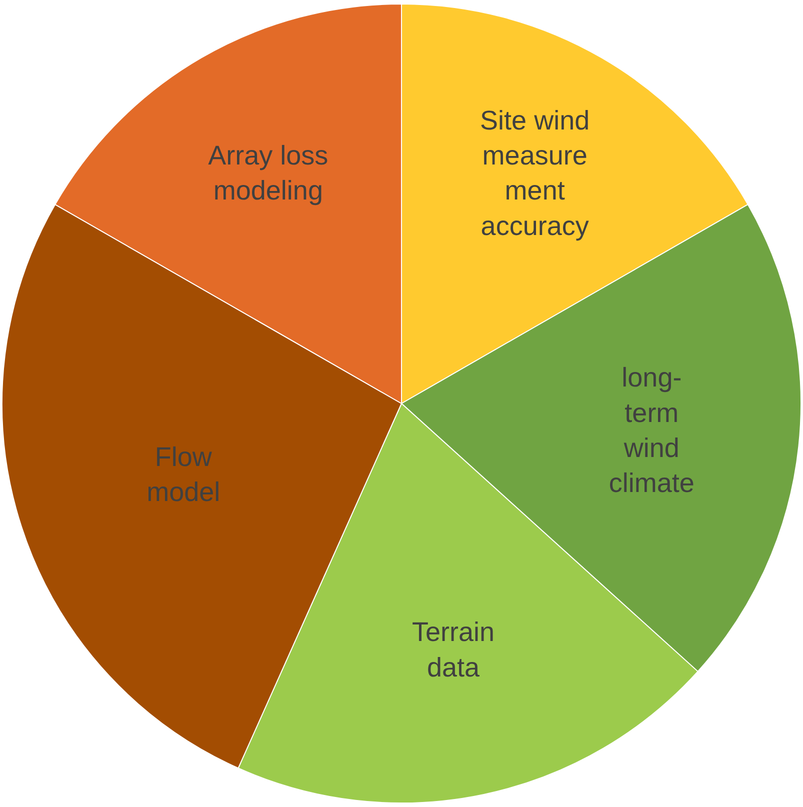 Image resolution: width=803 pixels, height=807 pixels. What do you see at coordinates (535, 173) in the screenshot?
I see `slice-label: Site wind measure ment accuracy` at bounding box center [535, 173].